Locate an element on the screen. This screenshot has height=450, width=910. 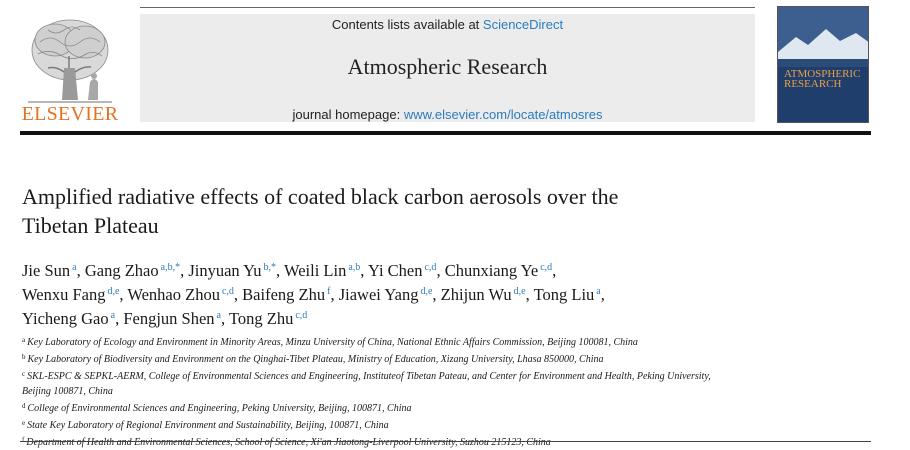
affiliation-link: a,b is located at coordinates (354, 267).